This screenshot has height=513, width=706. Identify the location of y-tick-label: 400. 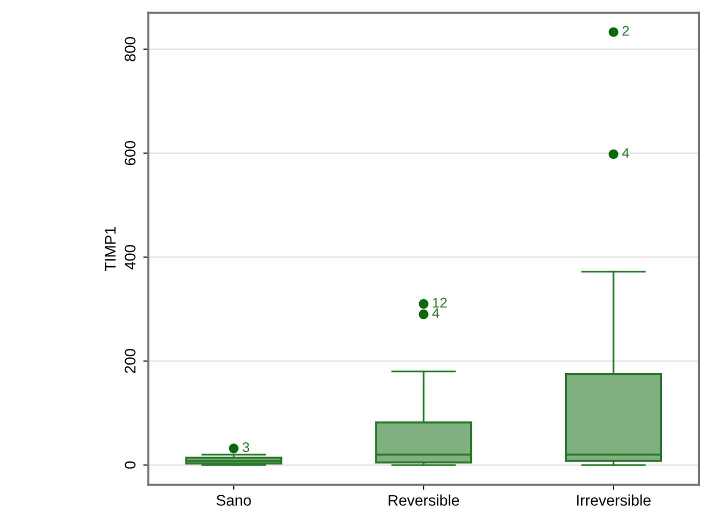
(130, 257).